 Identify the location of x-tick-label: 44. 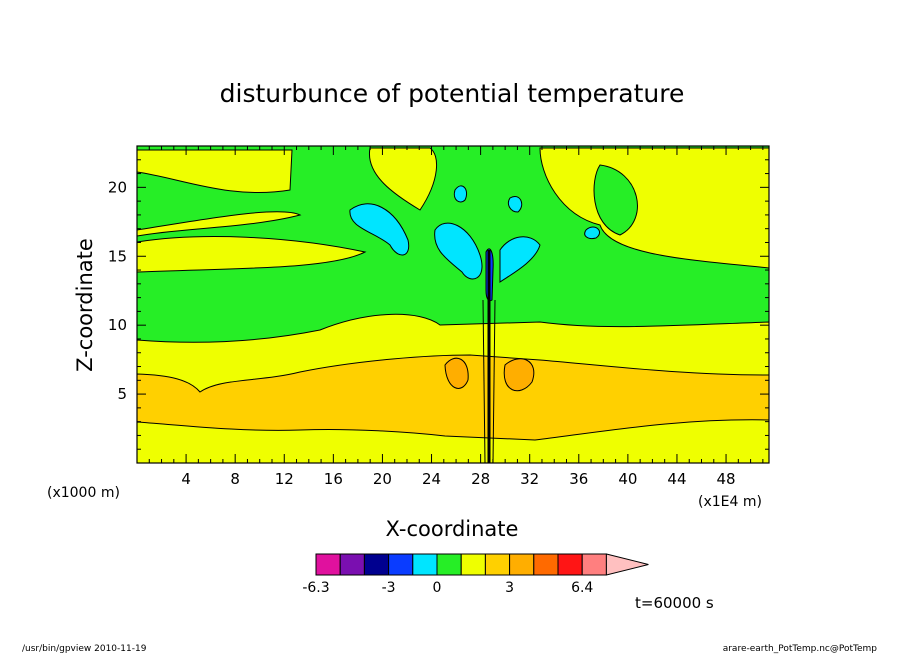
(676, 479).